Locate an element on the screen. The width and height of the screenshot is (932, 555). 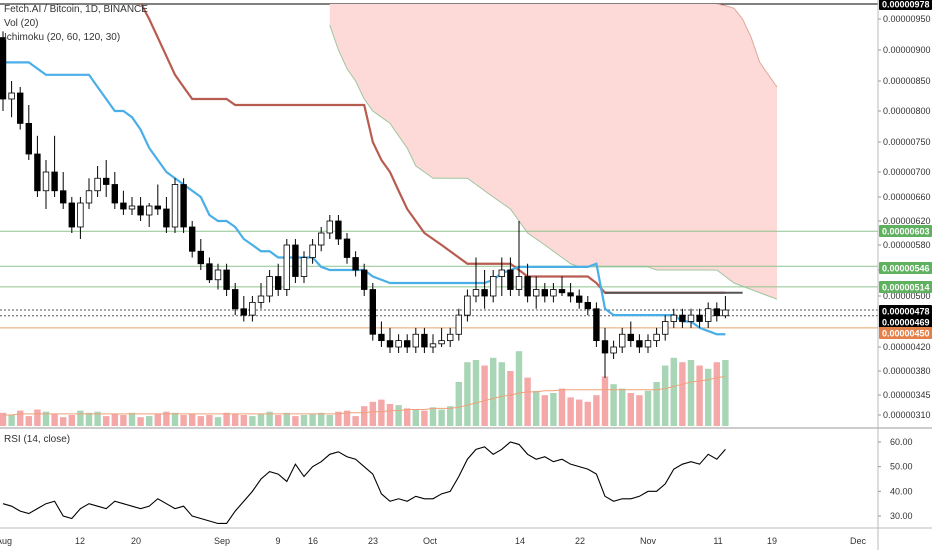
price-badge-label: 0.00000603 is located at coordinates (906, 232).